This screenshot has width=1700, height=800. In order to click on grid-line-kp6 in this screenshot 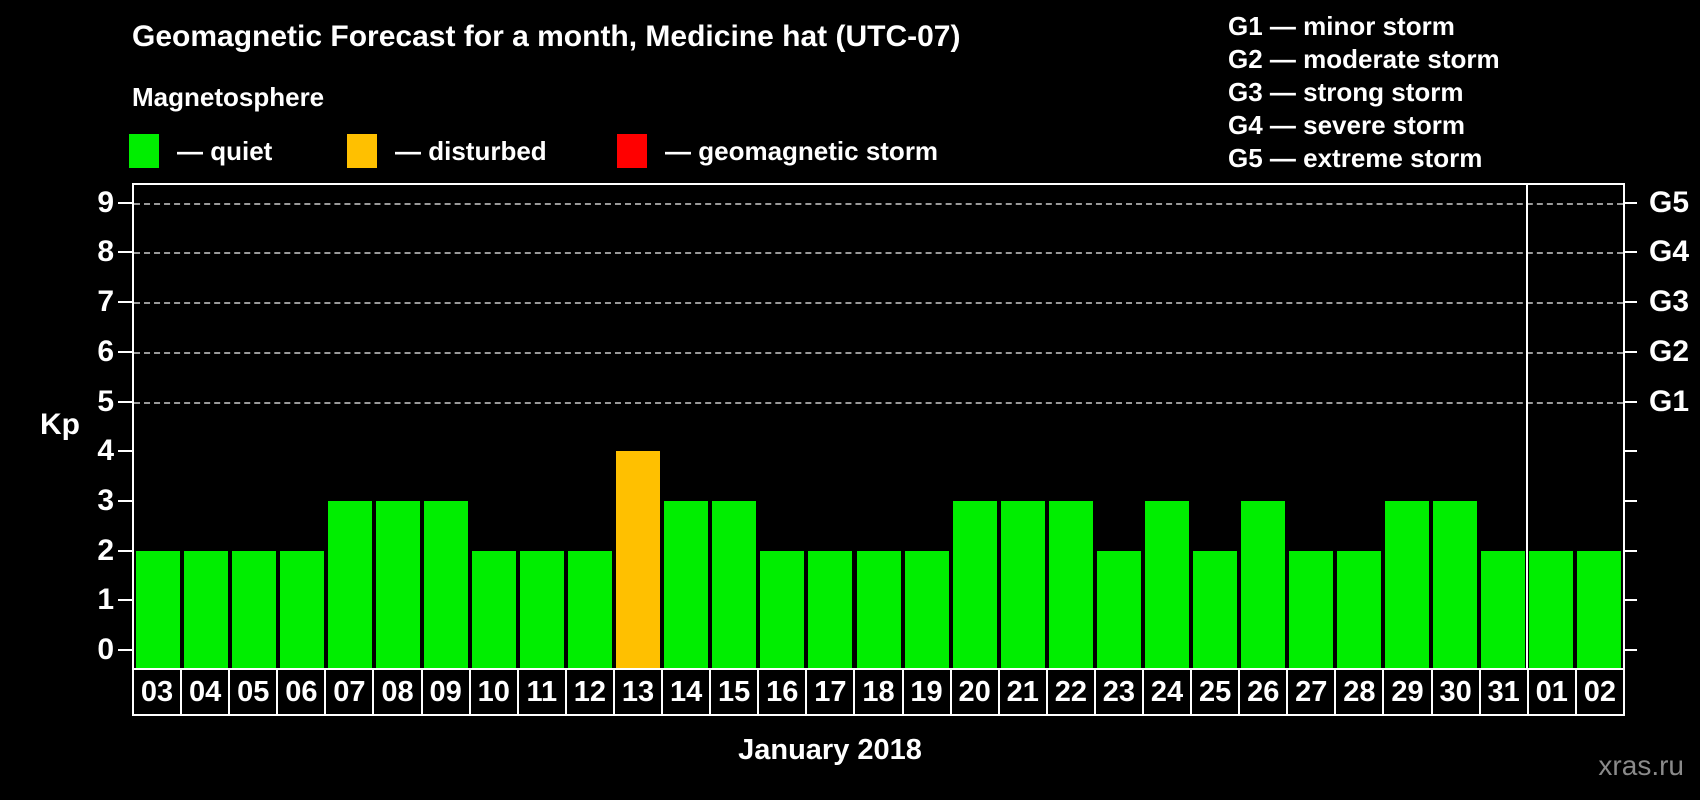, I will do `click(878, 352)`.